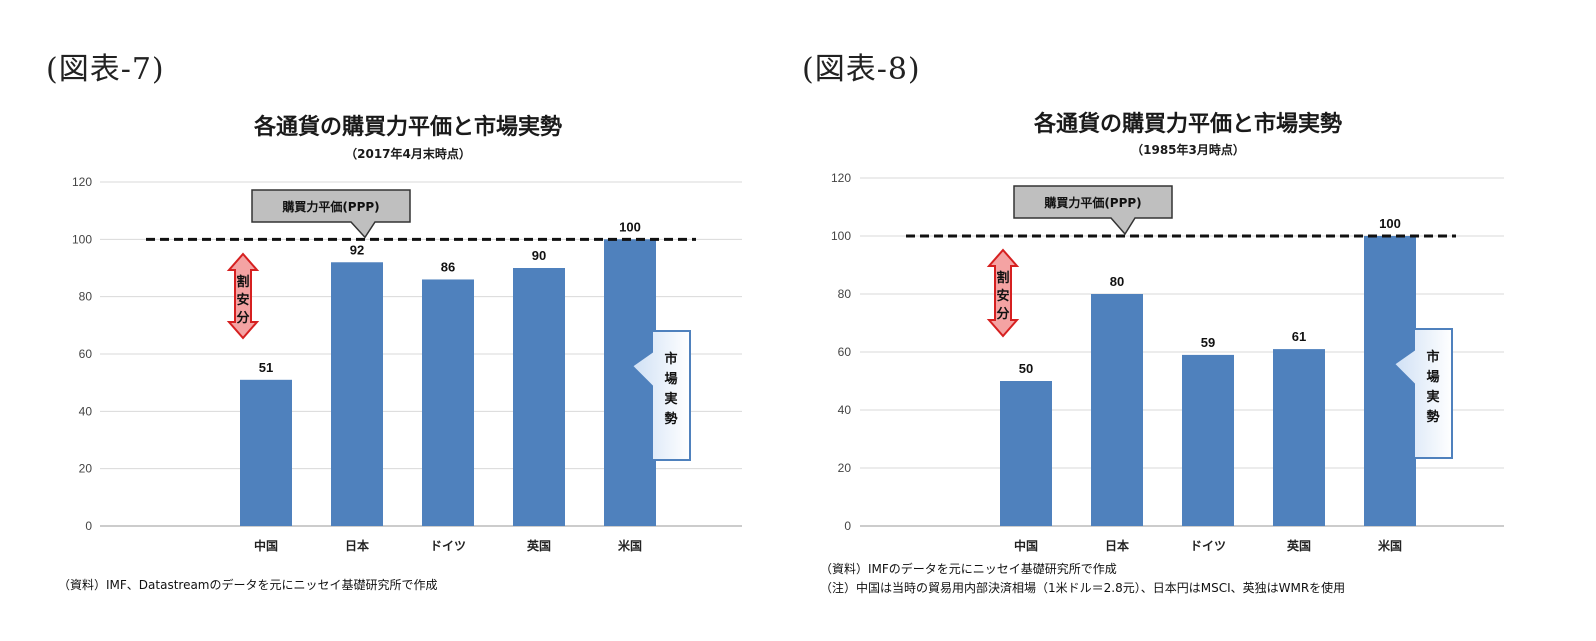 This screenshot has height=641, width=1596. I want to click on bar-米国, so click(1390, 381).